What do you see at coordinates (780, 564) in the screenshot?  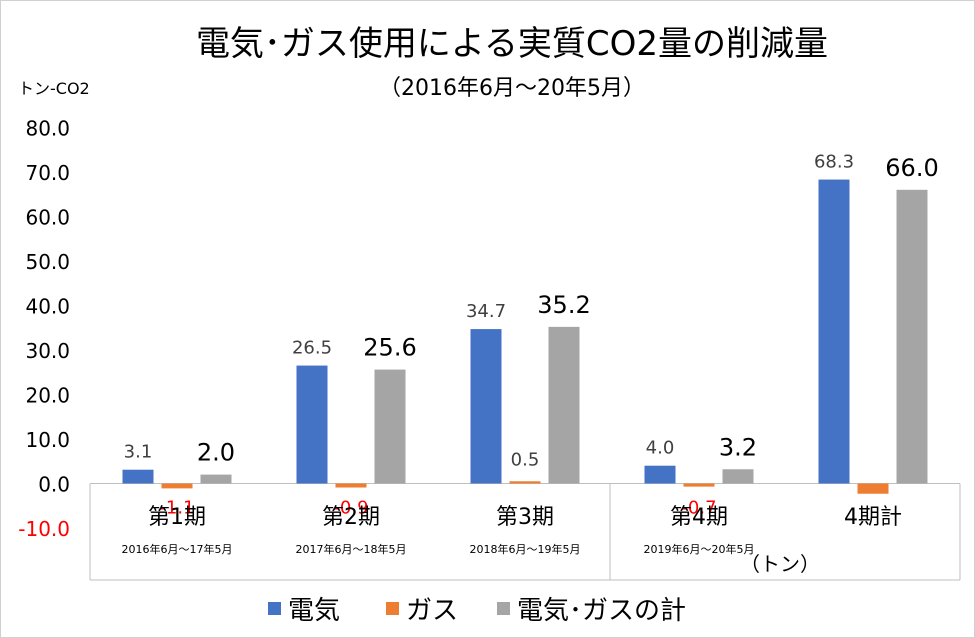 I see `unit-note: （トン）` at bounding box center [780, 564].